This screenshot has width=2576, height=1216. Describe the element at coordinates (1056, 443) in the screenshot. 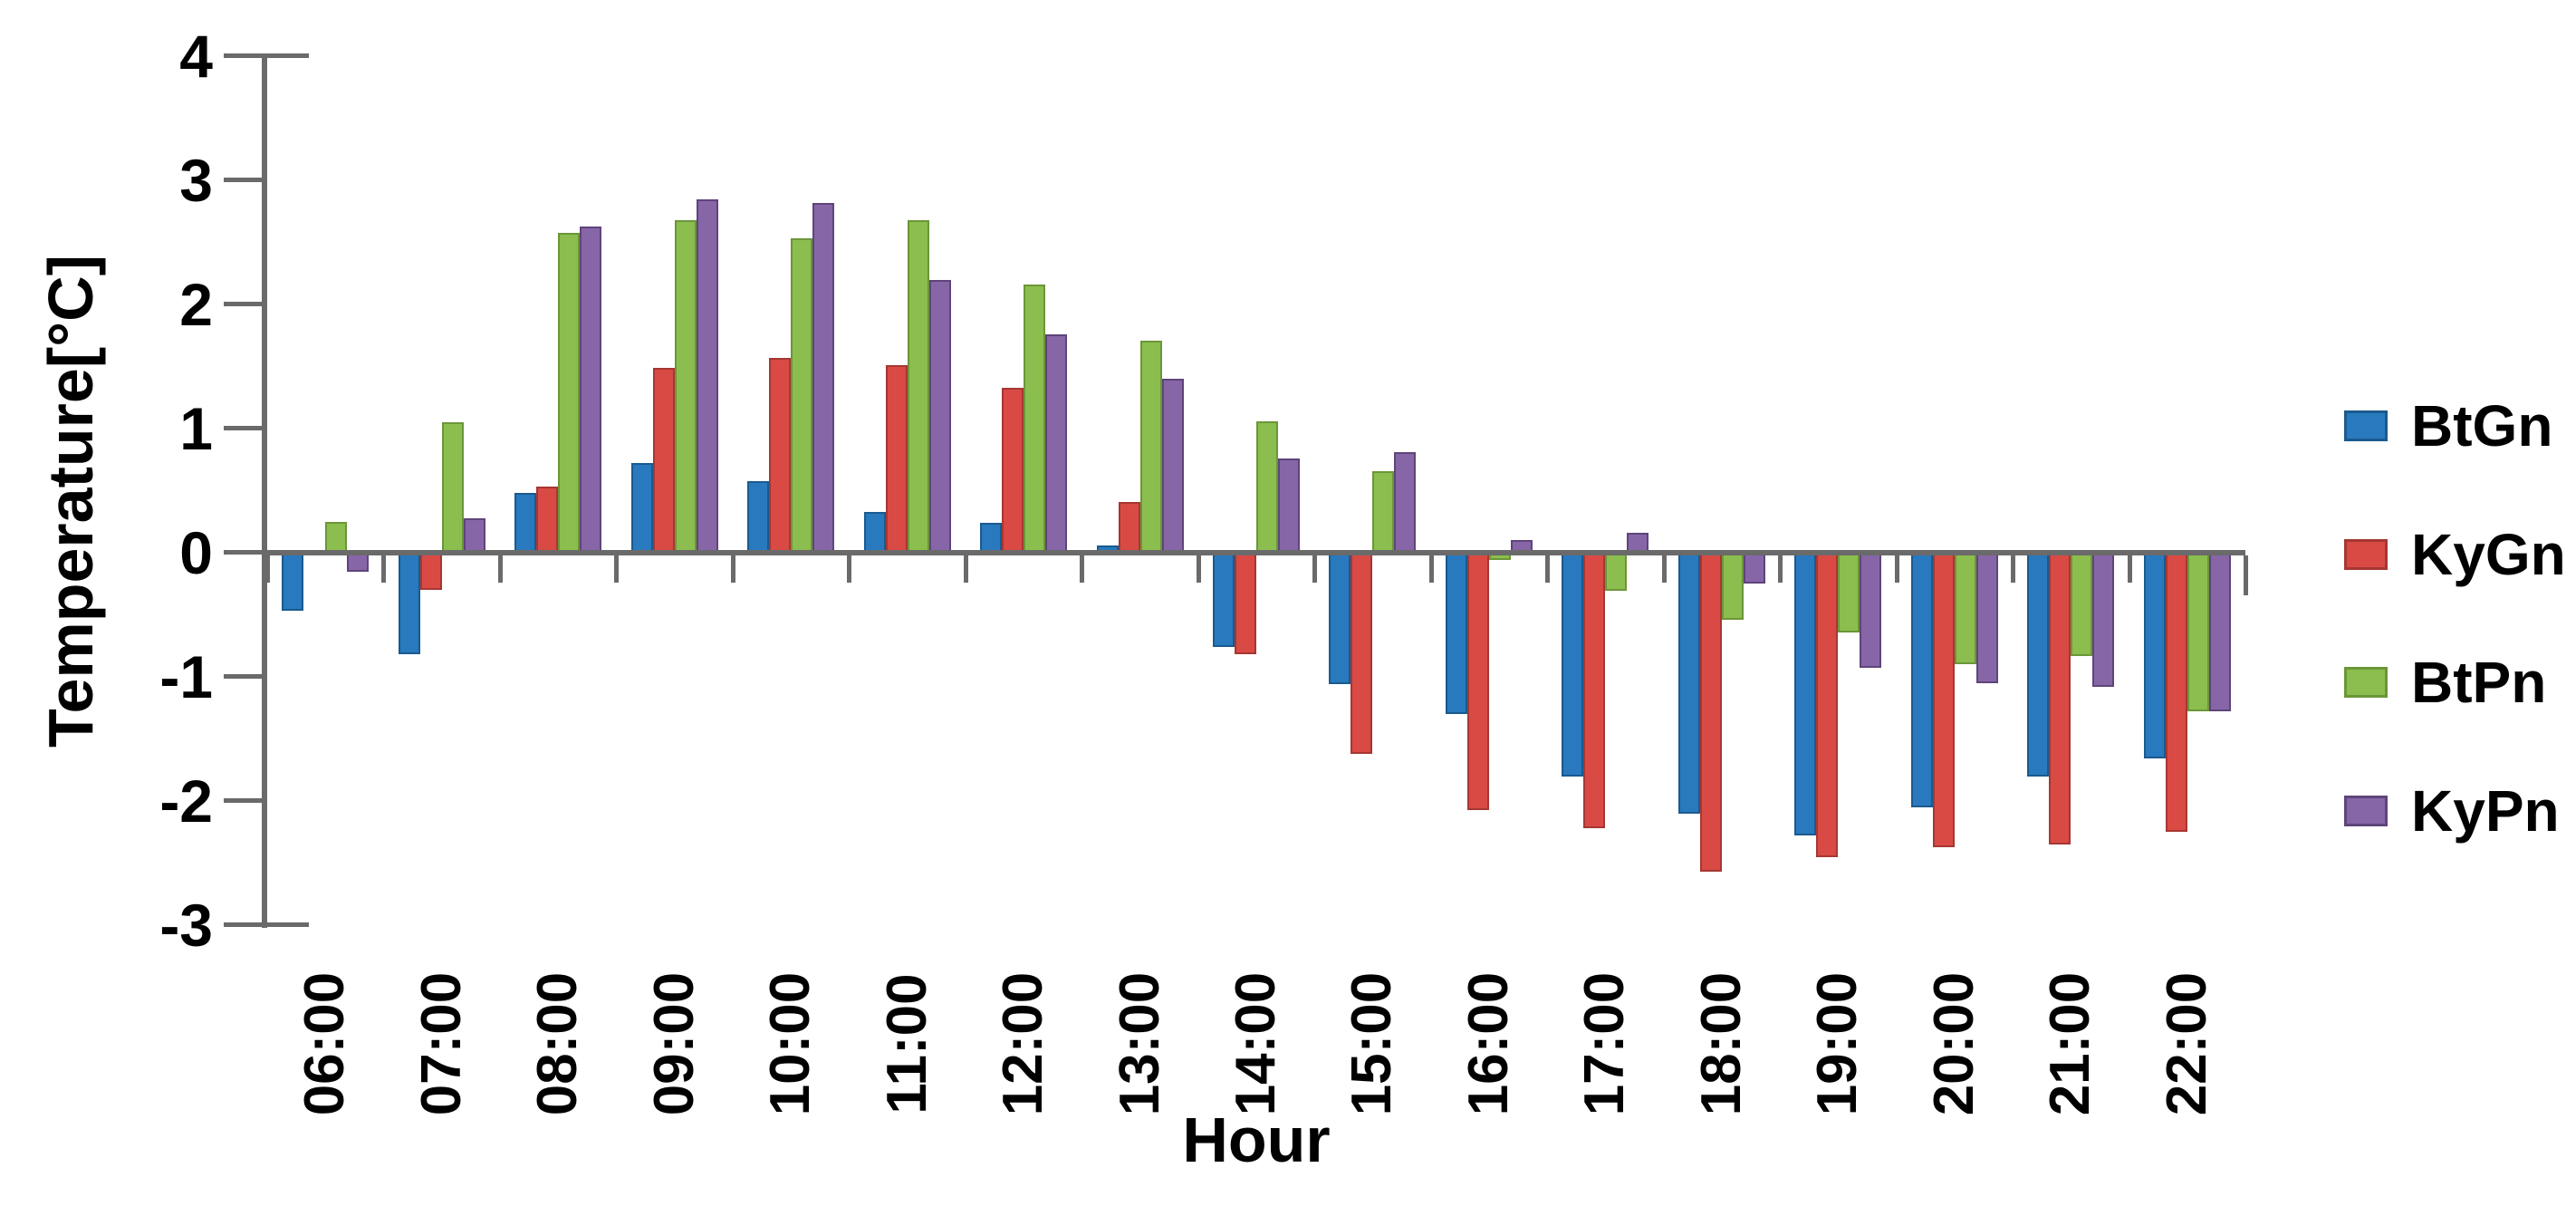

I see `bar-kypn-12:00` at that location.